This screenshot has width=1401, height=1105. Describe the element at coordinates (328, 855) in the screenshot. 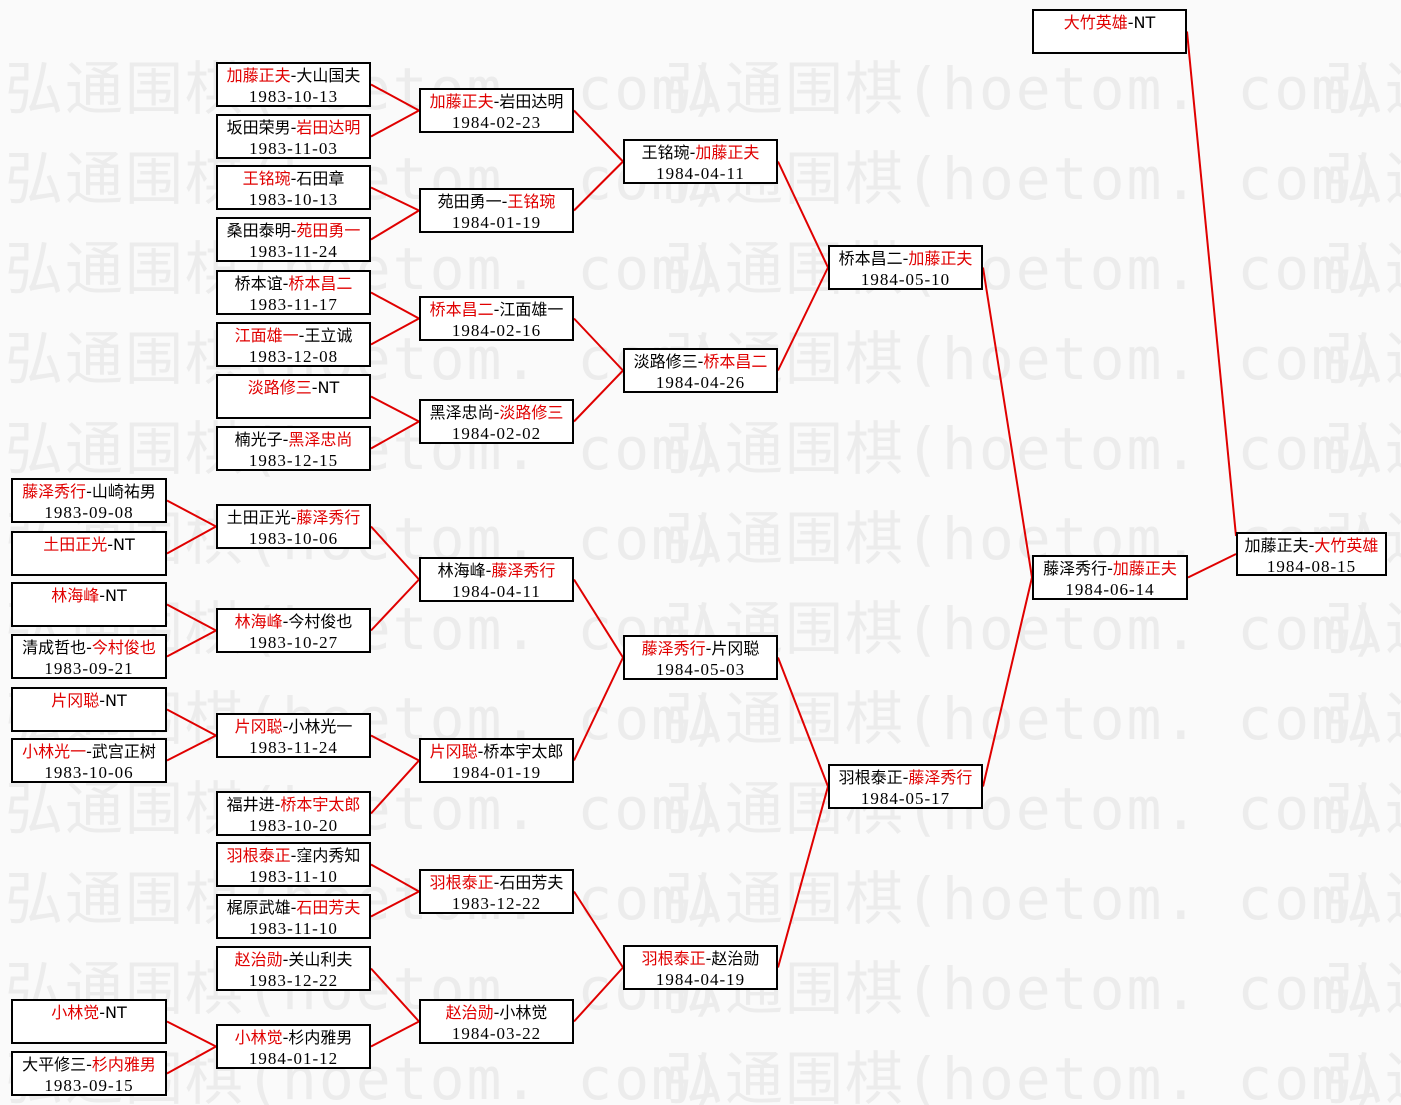

I see `player-name: 窪内秀知` at that location.